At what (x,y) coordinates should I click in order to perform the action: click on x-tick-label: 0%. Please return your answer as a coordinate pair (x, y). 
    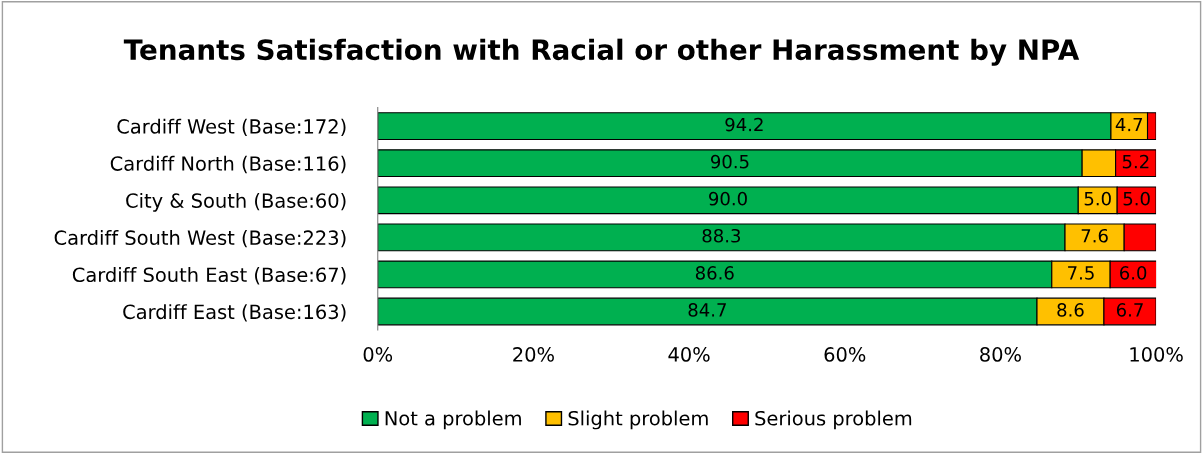
    Looking at the image, I should click on (378, 354).